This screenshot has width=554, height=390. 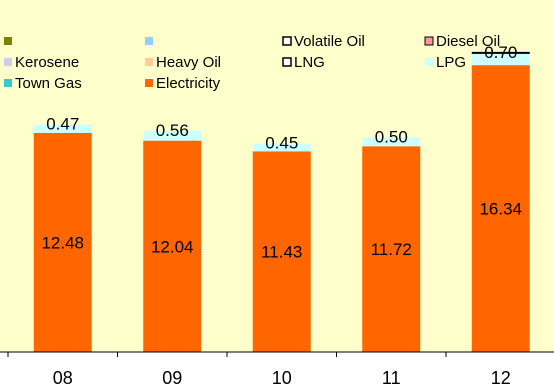 I want to click on legend-label: Electricity, so click(x=188, y=83).